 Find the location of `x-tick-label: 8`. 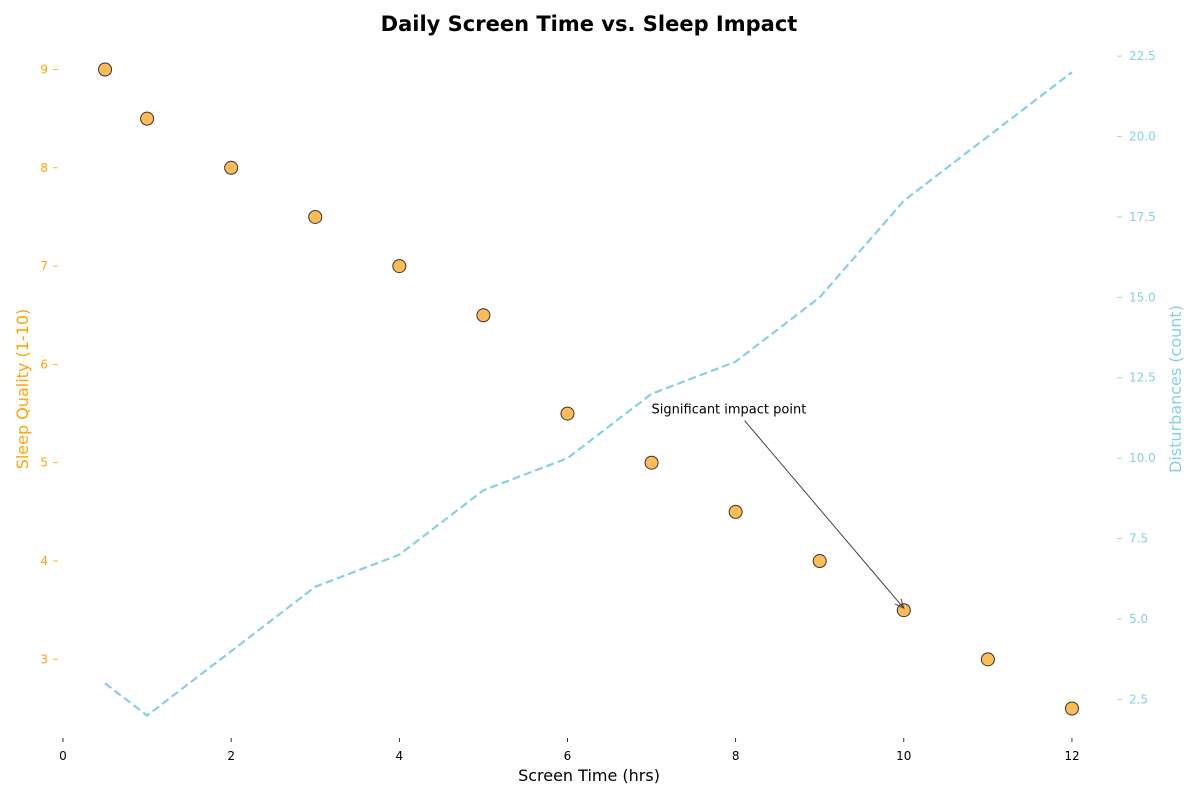

x-tick-label: 8 is located at coordinates (736, 756).